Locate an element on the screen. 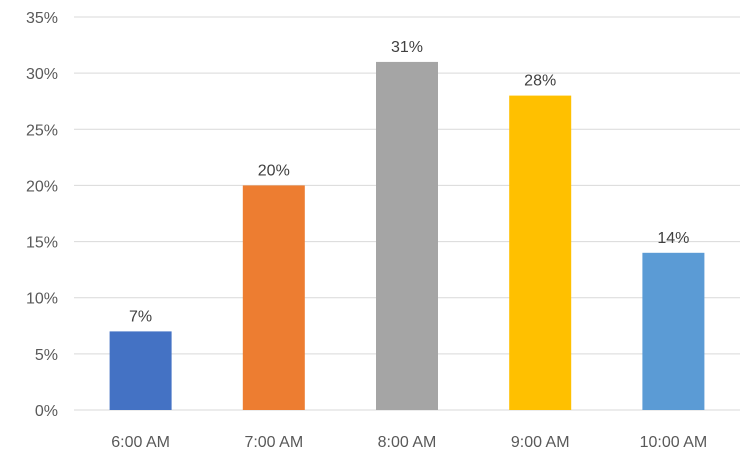 This screenshot has height=455, width=748. y-axis: 0% 5% 10% 15% 20% 25% 30% 35% is located at coordinates (42, 215).